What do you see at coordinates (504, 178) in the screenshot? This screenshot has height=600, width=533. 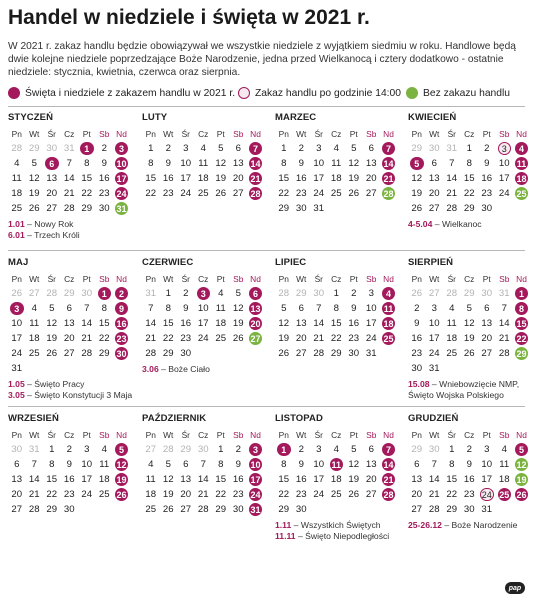 I see `day-cell: 17` at bounding box center [504, 178].